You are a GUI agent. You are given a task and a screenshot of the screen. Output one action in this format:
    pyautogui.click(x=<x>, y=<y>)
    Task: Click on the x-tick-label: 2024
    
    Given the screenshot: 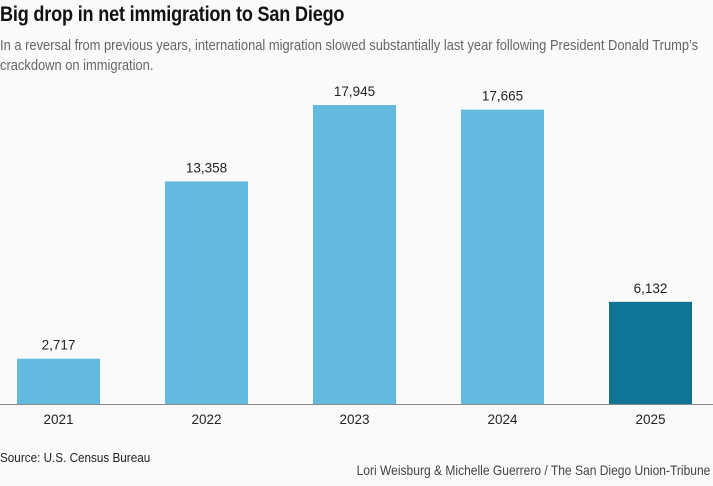 What is the action you would take?
    pyautogui.click(x=502, y=419)
    